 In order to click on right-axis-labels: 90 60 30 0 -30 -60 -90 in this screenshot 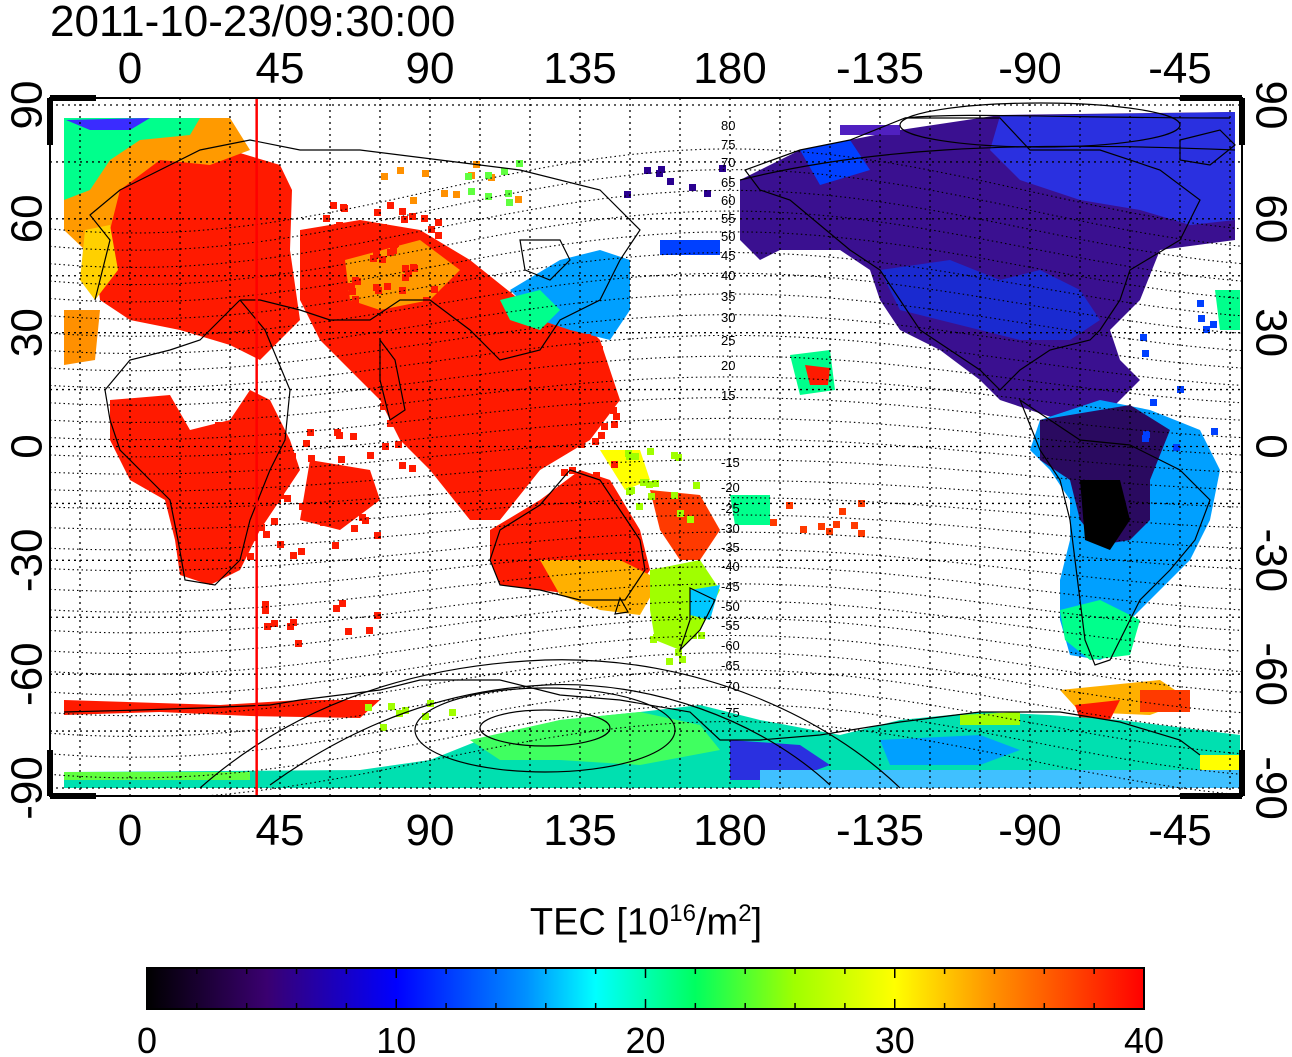, I will do `click(1269, 450)`.